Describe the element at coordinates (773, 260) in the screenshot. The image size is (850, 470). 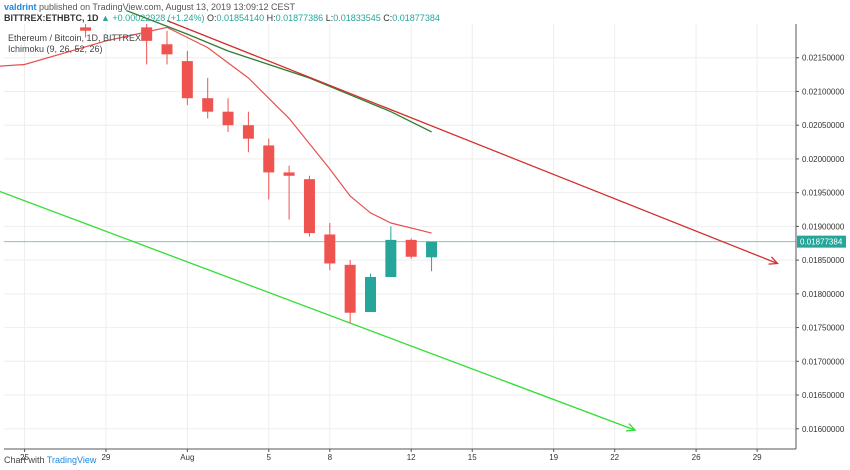
I see `resistance-trendline-arrowhead` at that location.